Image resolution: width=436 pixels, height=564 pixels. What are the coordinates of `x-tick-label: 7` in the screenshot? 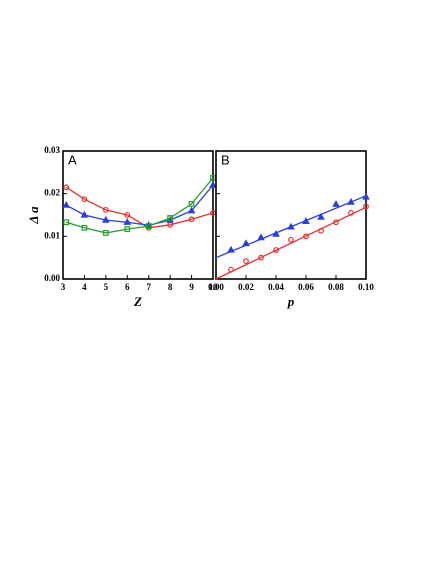 It's located at (148, 287).